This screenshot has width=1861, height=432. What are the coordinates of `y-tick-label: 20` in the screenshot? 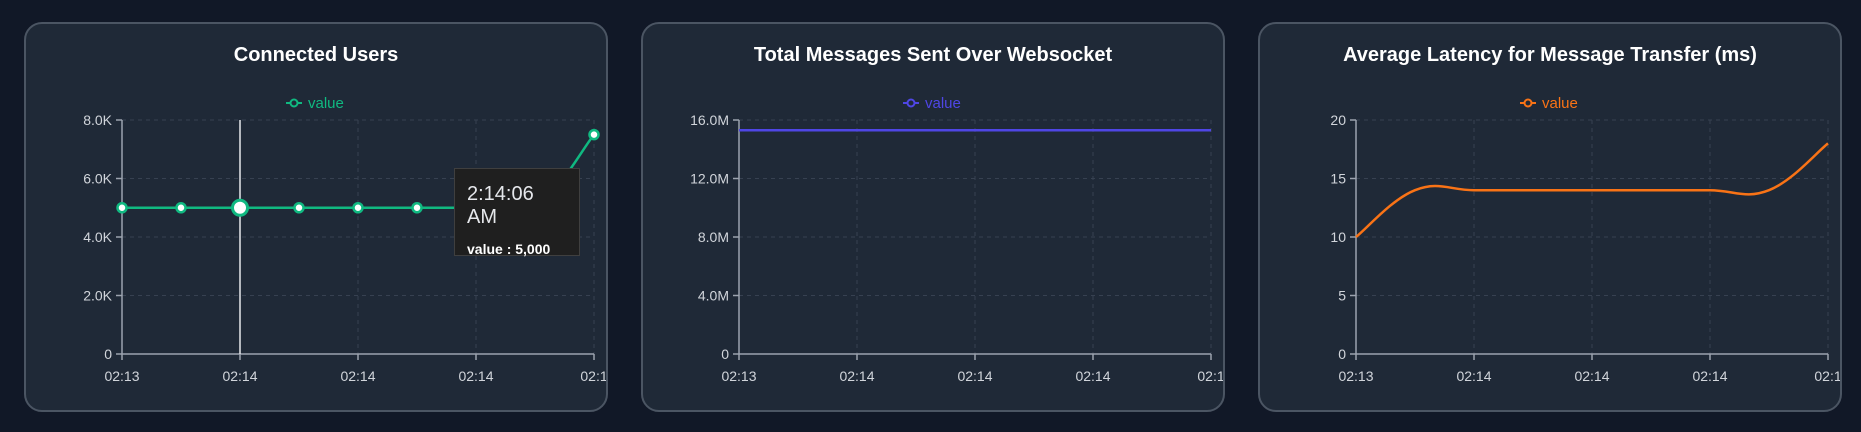 It's located at (1338, 120).